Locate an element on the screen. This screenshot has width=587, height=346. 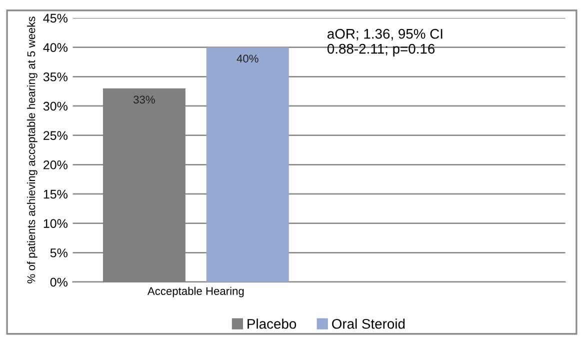
y-tick-label: 30% is located at coordinates (55, 106).